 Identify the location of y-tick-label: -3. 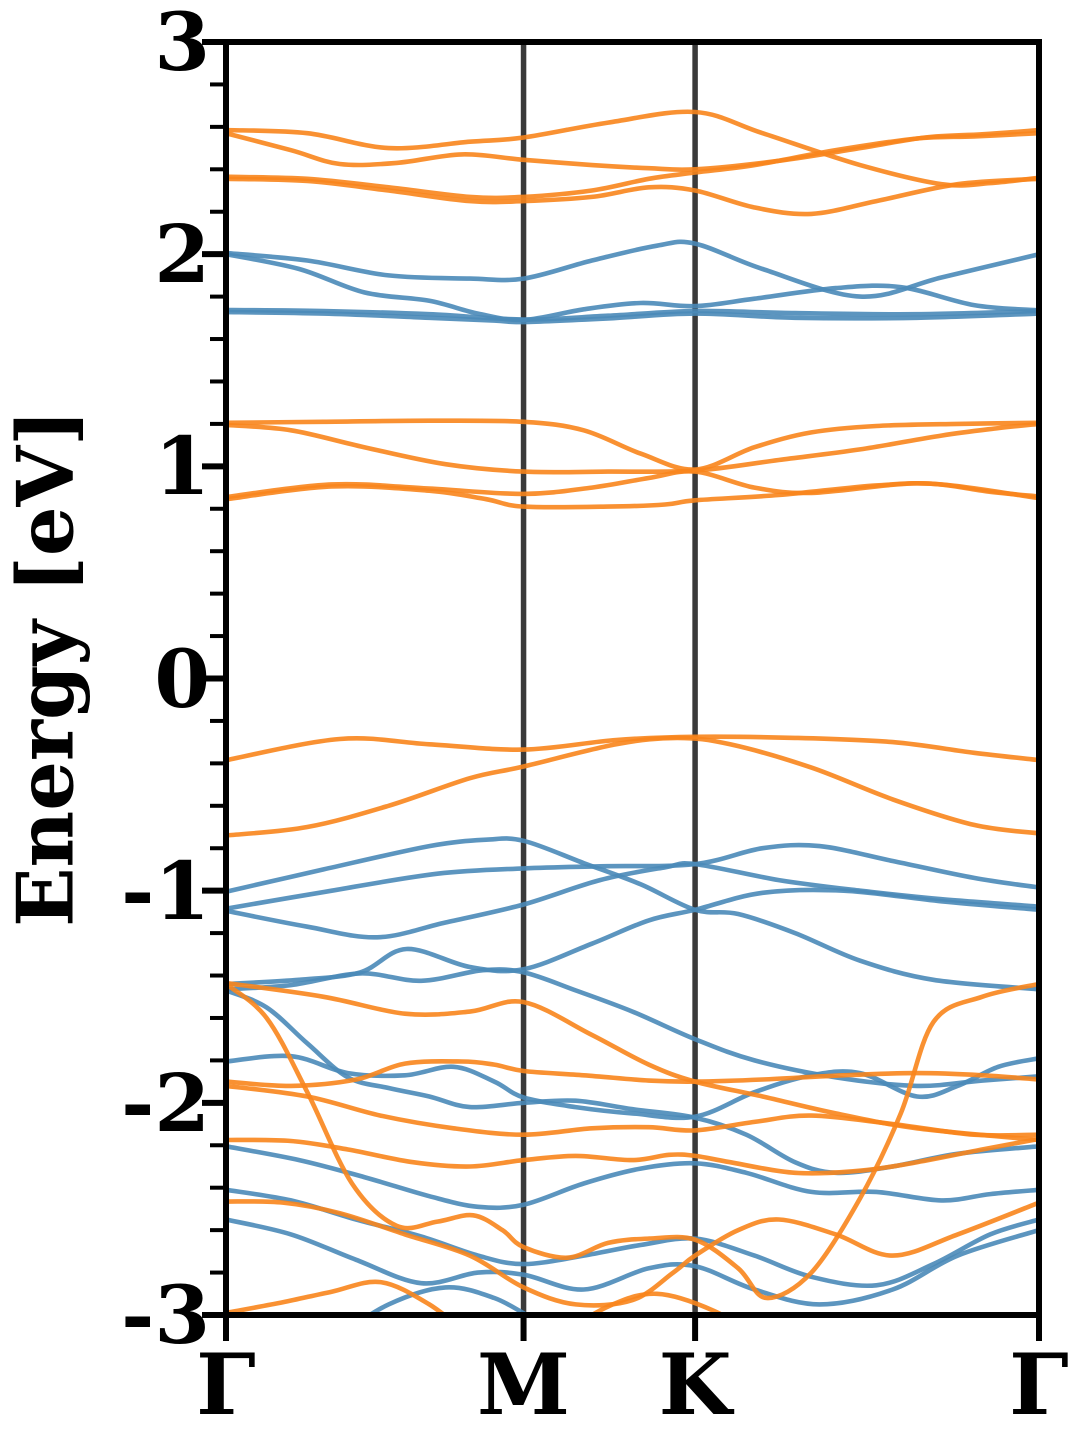
(165, 1315).